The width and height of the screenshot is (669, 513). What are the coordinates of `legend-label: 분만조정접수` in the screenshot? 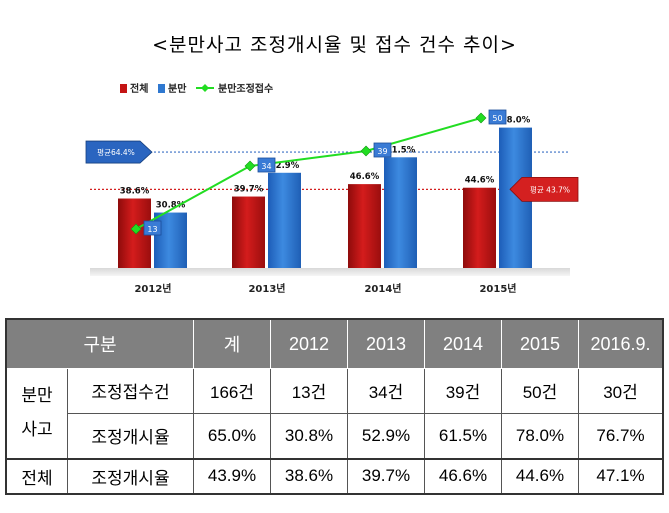 It's located at (245, 88).